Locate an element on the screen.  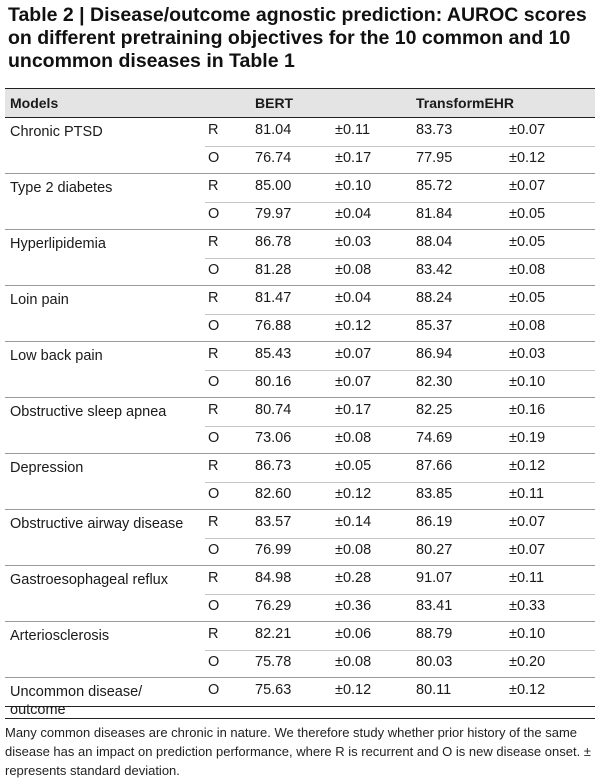
transformehr-sd-cell: ±0.03 is located at coordinates (527, 354).